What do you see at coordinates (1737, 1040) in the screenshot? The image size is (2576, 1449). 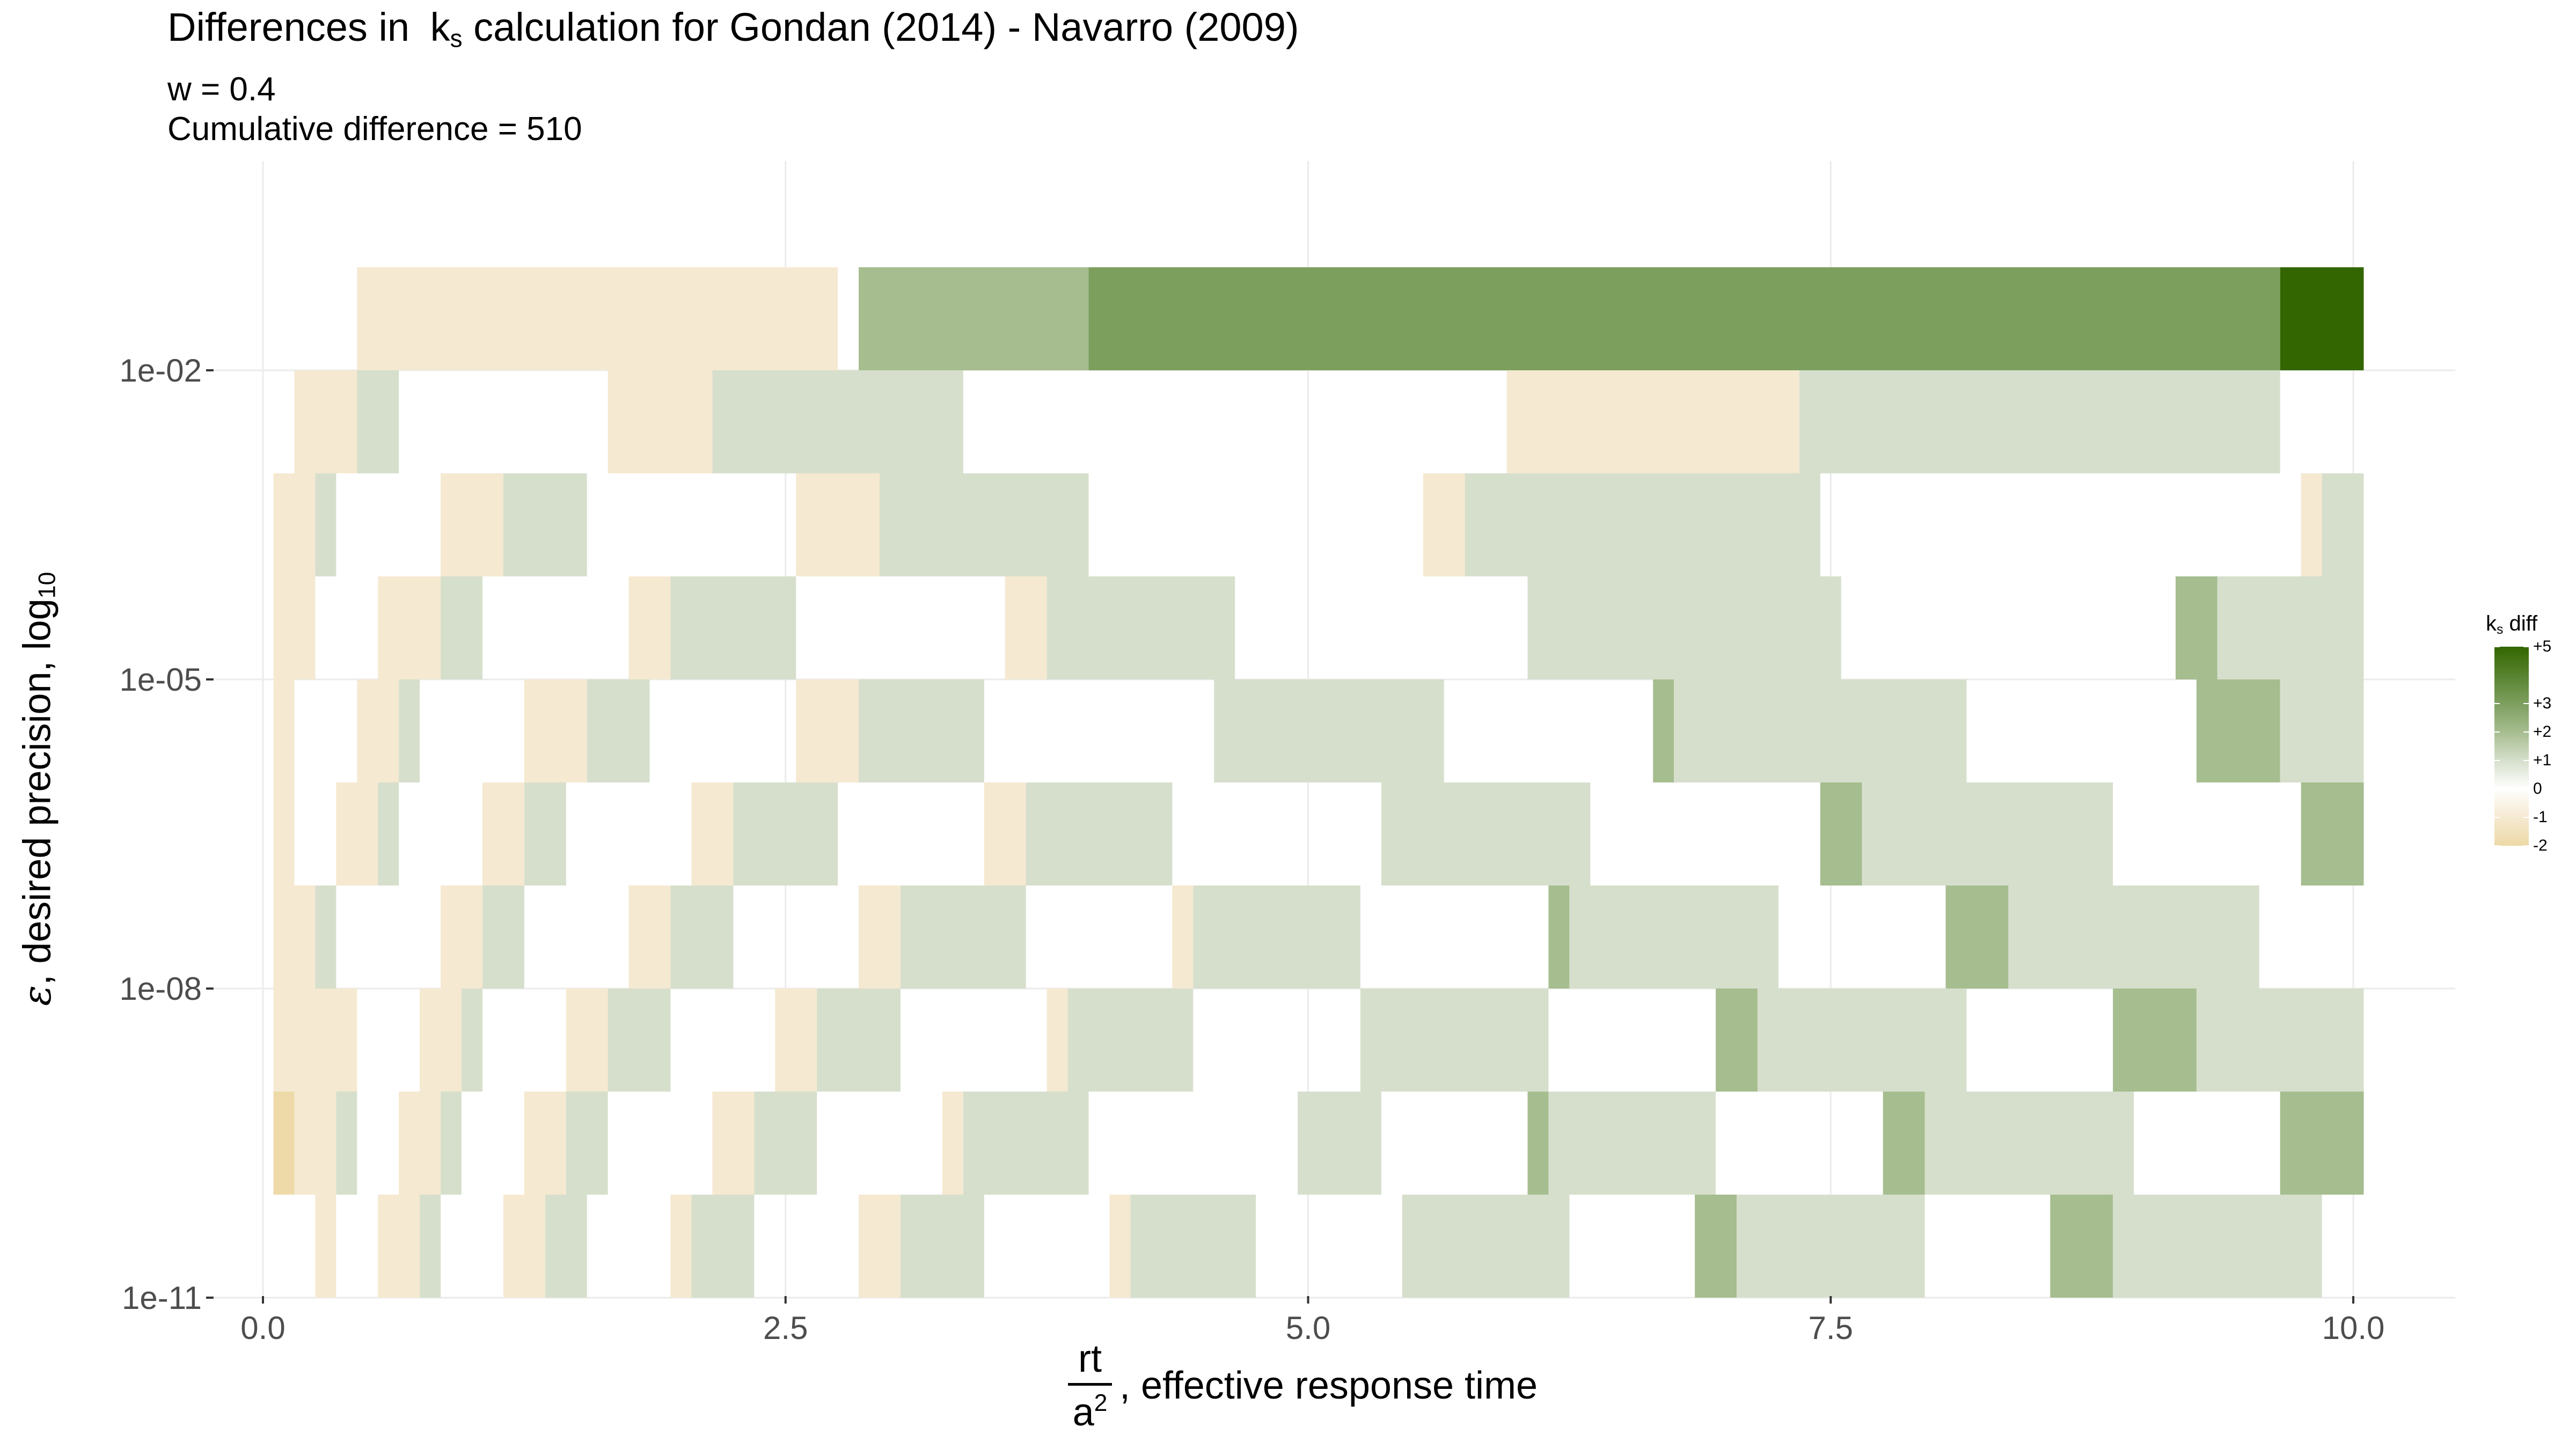 I see `heatmap-tile-r7-s11` at bounding box center [1737, 1040].